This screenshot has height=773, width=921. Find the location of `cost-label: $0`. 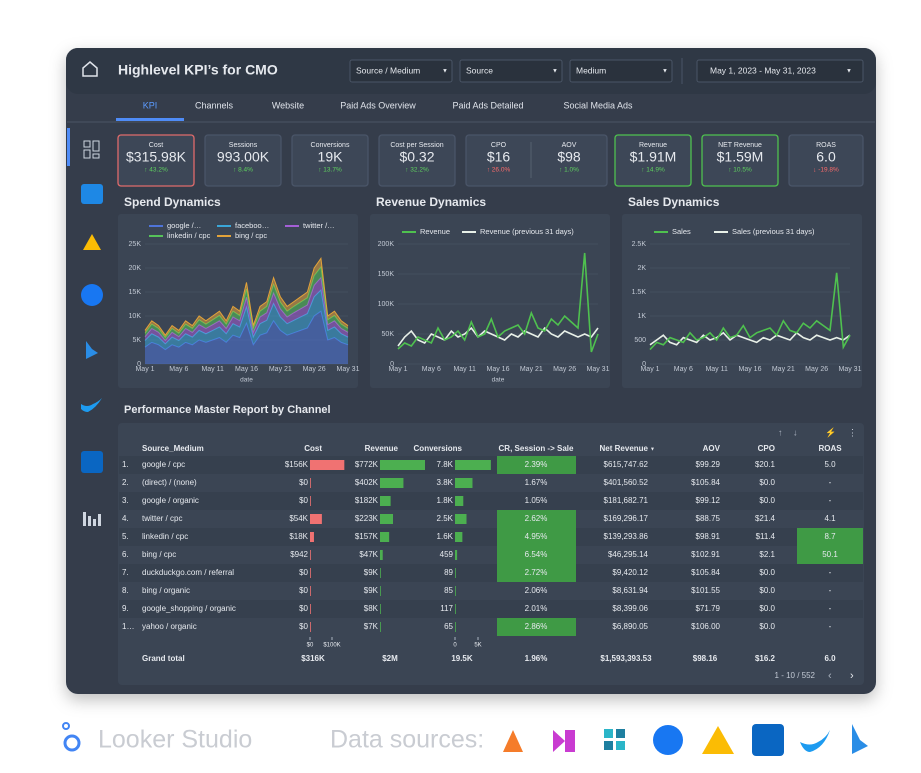

cost-label: $0 is located at coordinates (303, 482).